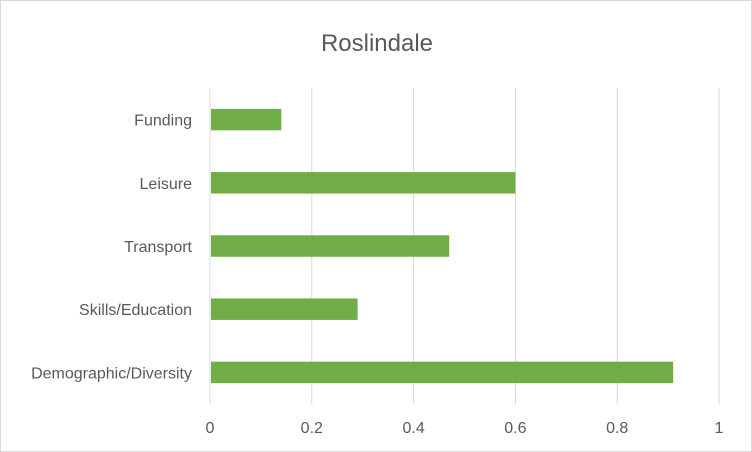  I want to click on bar-demographic-diversity, so click(442, 372).